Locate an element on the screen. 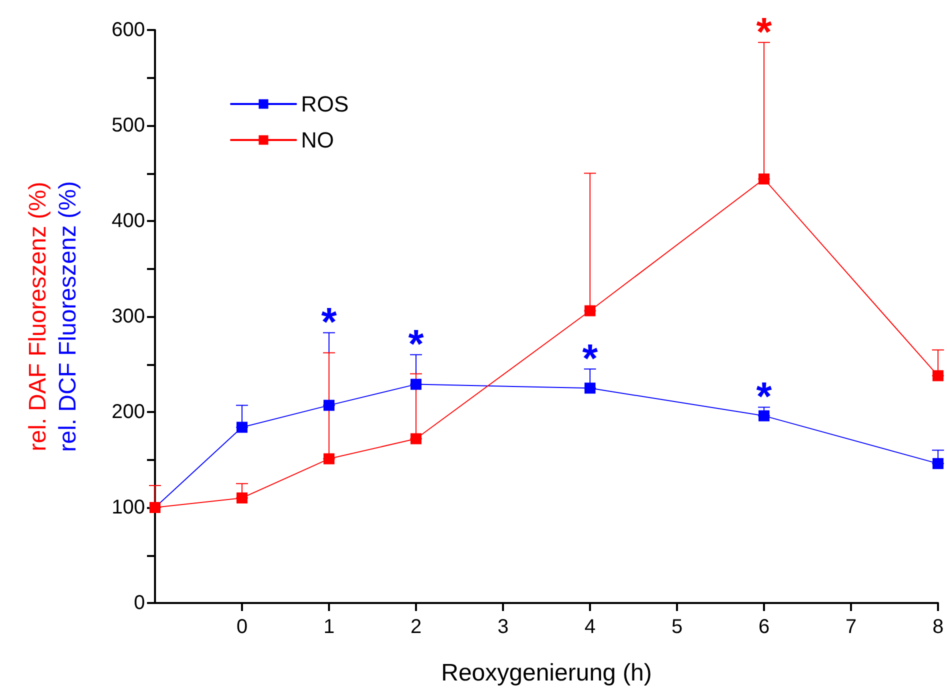  y-tick-label: 200 is located at coordinates (128, 412).